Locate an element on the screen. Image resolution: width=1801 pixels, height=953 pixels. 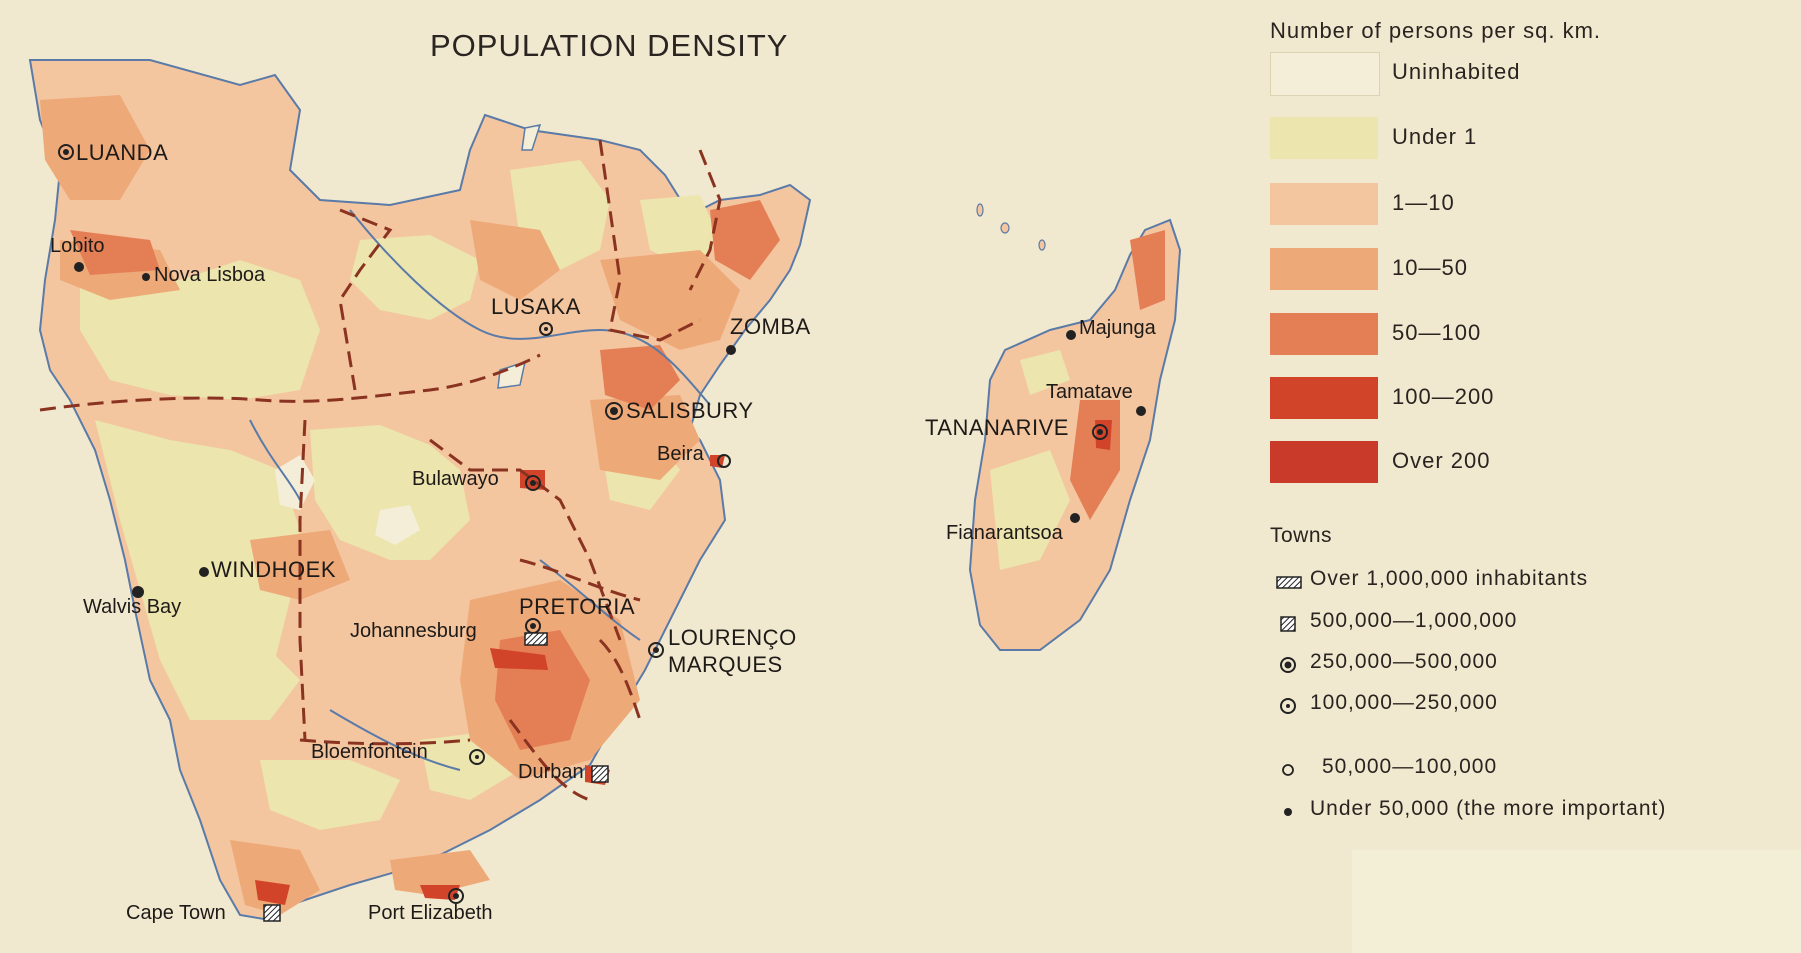
fianarantsoa-label: Fianarantsoa is located at coordinates (1004, 533).